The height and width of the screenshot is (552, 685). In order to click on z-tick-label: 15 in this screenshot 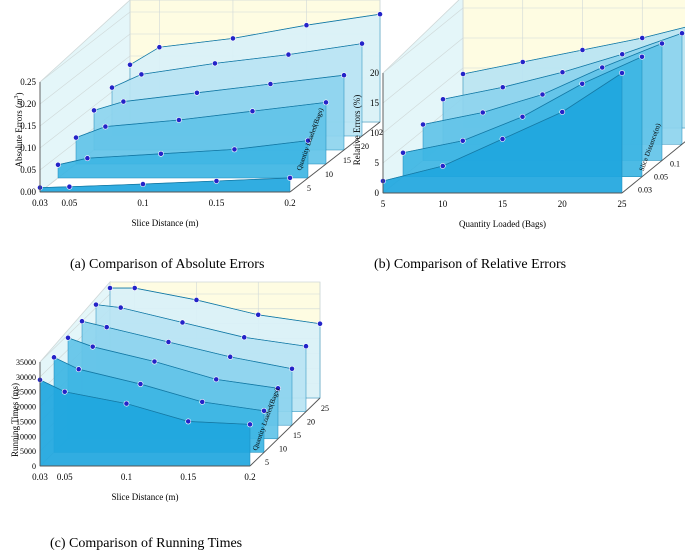, I will do `click(297, 435)`.